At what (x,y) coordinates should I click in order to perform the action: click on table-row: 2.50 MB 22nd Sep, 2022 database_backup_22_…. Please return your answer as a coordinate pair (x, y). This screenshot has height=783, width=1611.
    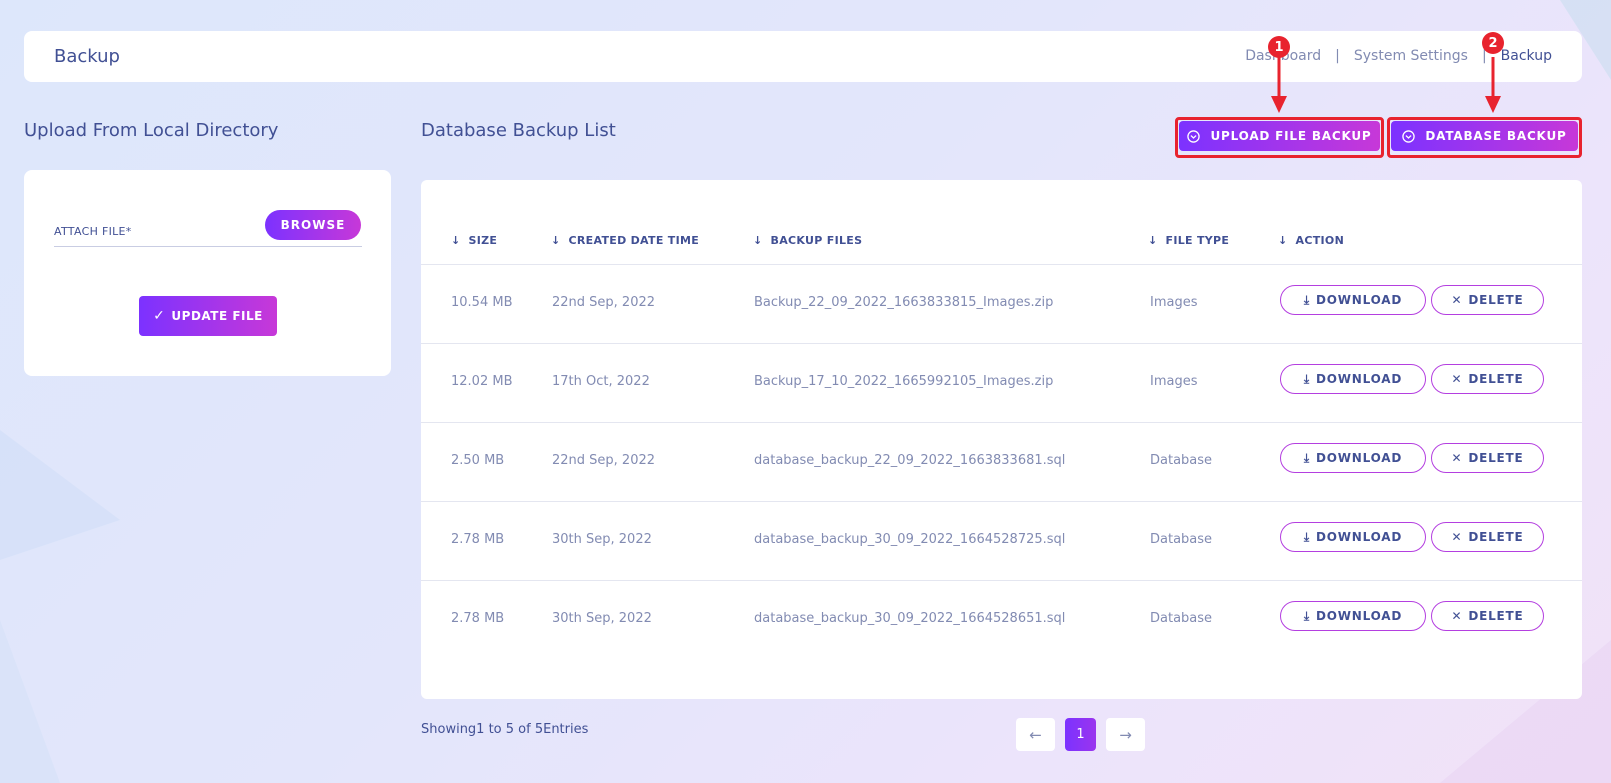
    Looking at the image, I should click on (1001, 462).